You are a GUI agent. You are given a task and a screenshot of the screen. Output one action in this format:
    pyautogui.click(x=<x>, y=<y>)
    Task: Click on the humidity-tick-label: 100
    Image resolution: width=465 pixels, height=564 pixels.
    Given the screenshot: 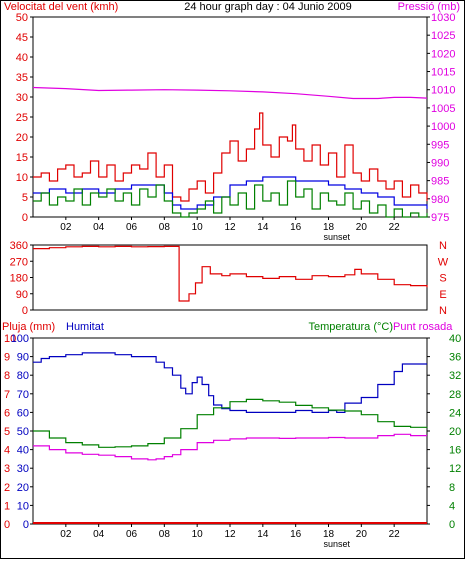 What is the action you would take?
    pyautogui.click(x=20, y=339)
    